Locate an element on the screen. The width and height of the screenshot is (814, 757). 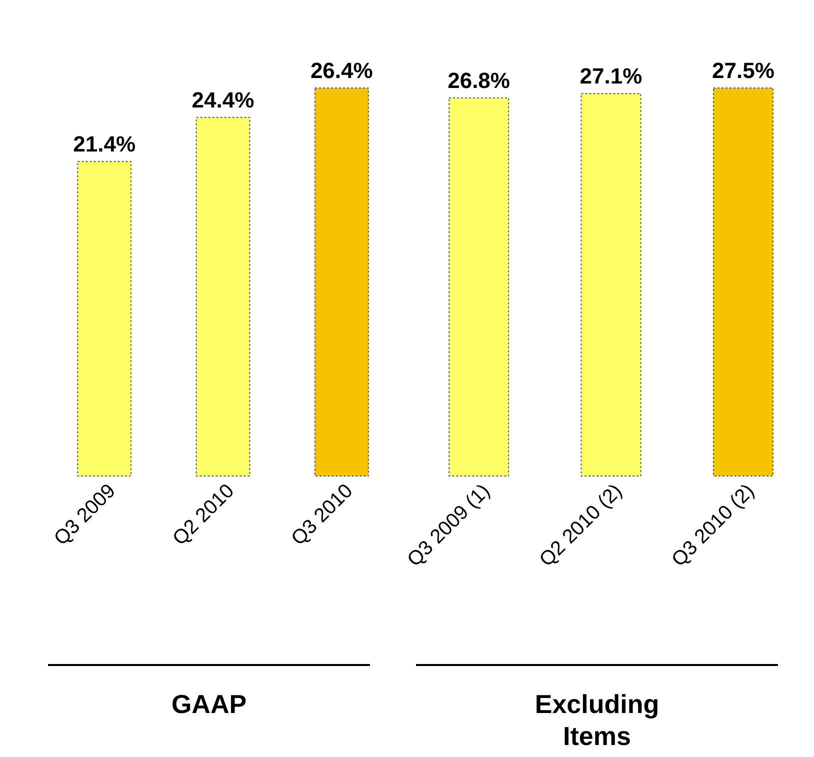
x-axis-title: Excluding Items is located at coordinates (597, 720).